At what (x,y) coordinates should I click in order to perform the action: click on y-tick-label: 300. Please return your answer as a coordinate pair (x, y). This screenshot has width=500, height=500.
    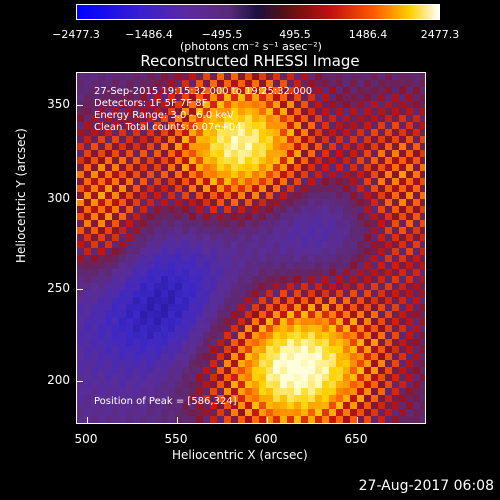
    Looking at the image, I should click on (58, 198).